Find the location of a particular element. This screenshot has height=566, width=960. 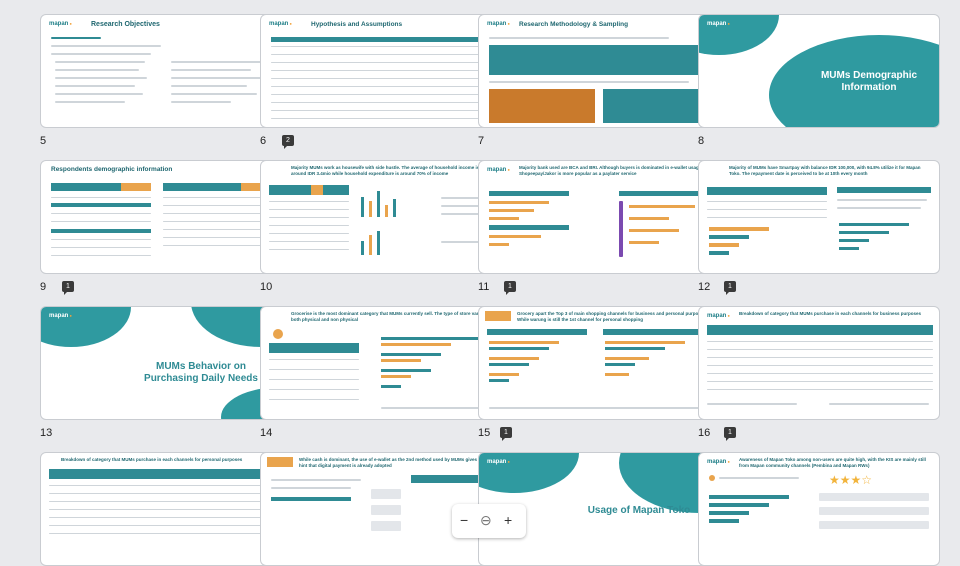

slide-number: 13 is located at coordinates (46, 433).